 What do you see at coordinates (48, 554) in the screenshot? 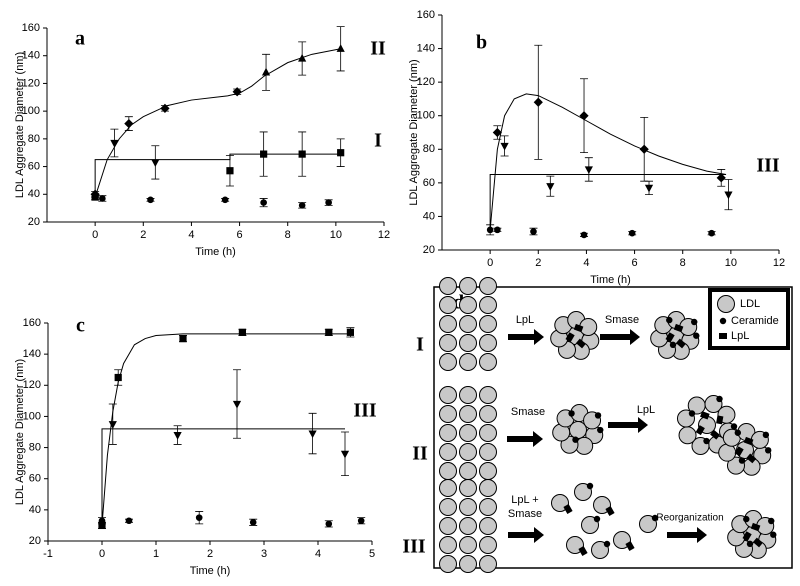
I see `x-tick-label: -1` at bounding box center [48, 554].